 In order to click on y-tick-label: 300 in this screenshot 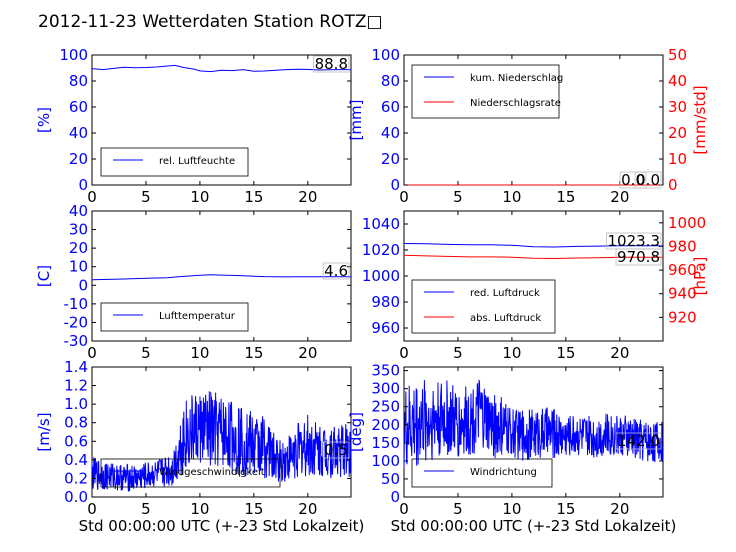, I will do `click(385, 389)`.